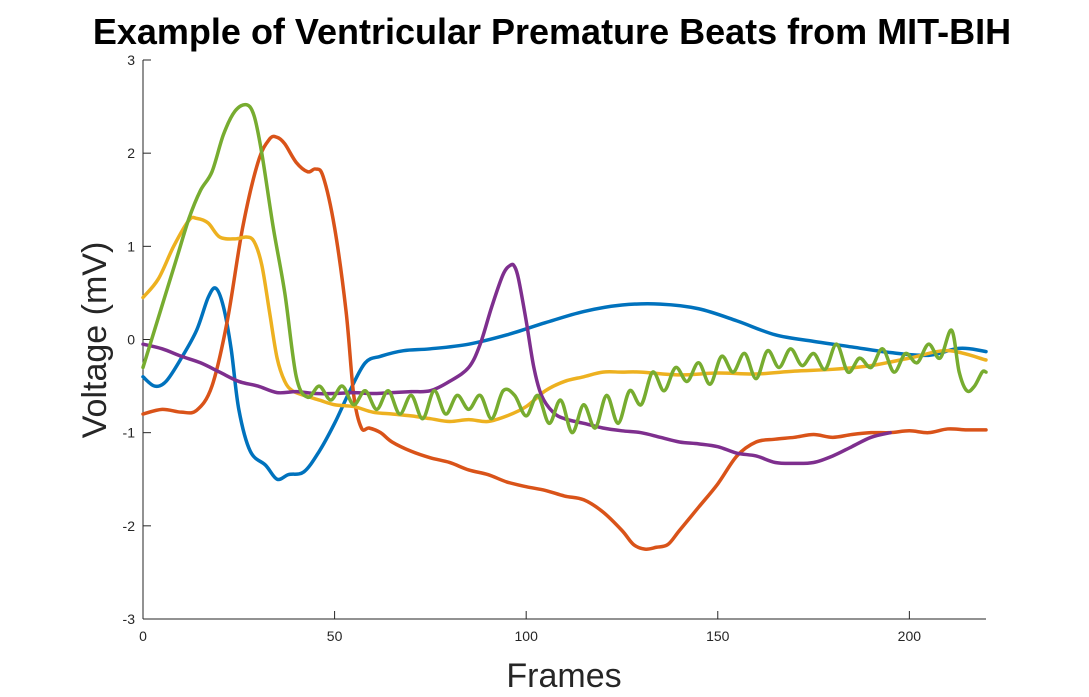 The width and height of the screenshot is (1089, 697). What do you see at coordinates (129, 619) in the screenshot?
I see `y-tick-label: -3` at bounding box center [129, 619].